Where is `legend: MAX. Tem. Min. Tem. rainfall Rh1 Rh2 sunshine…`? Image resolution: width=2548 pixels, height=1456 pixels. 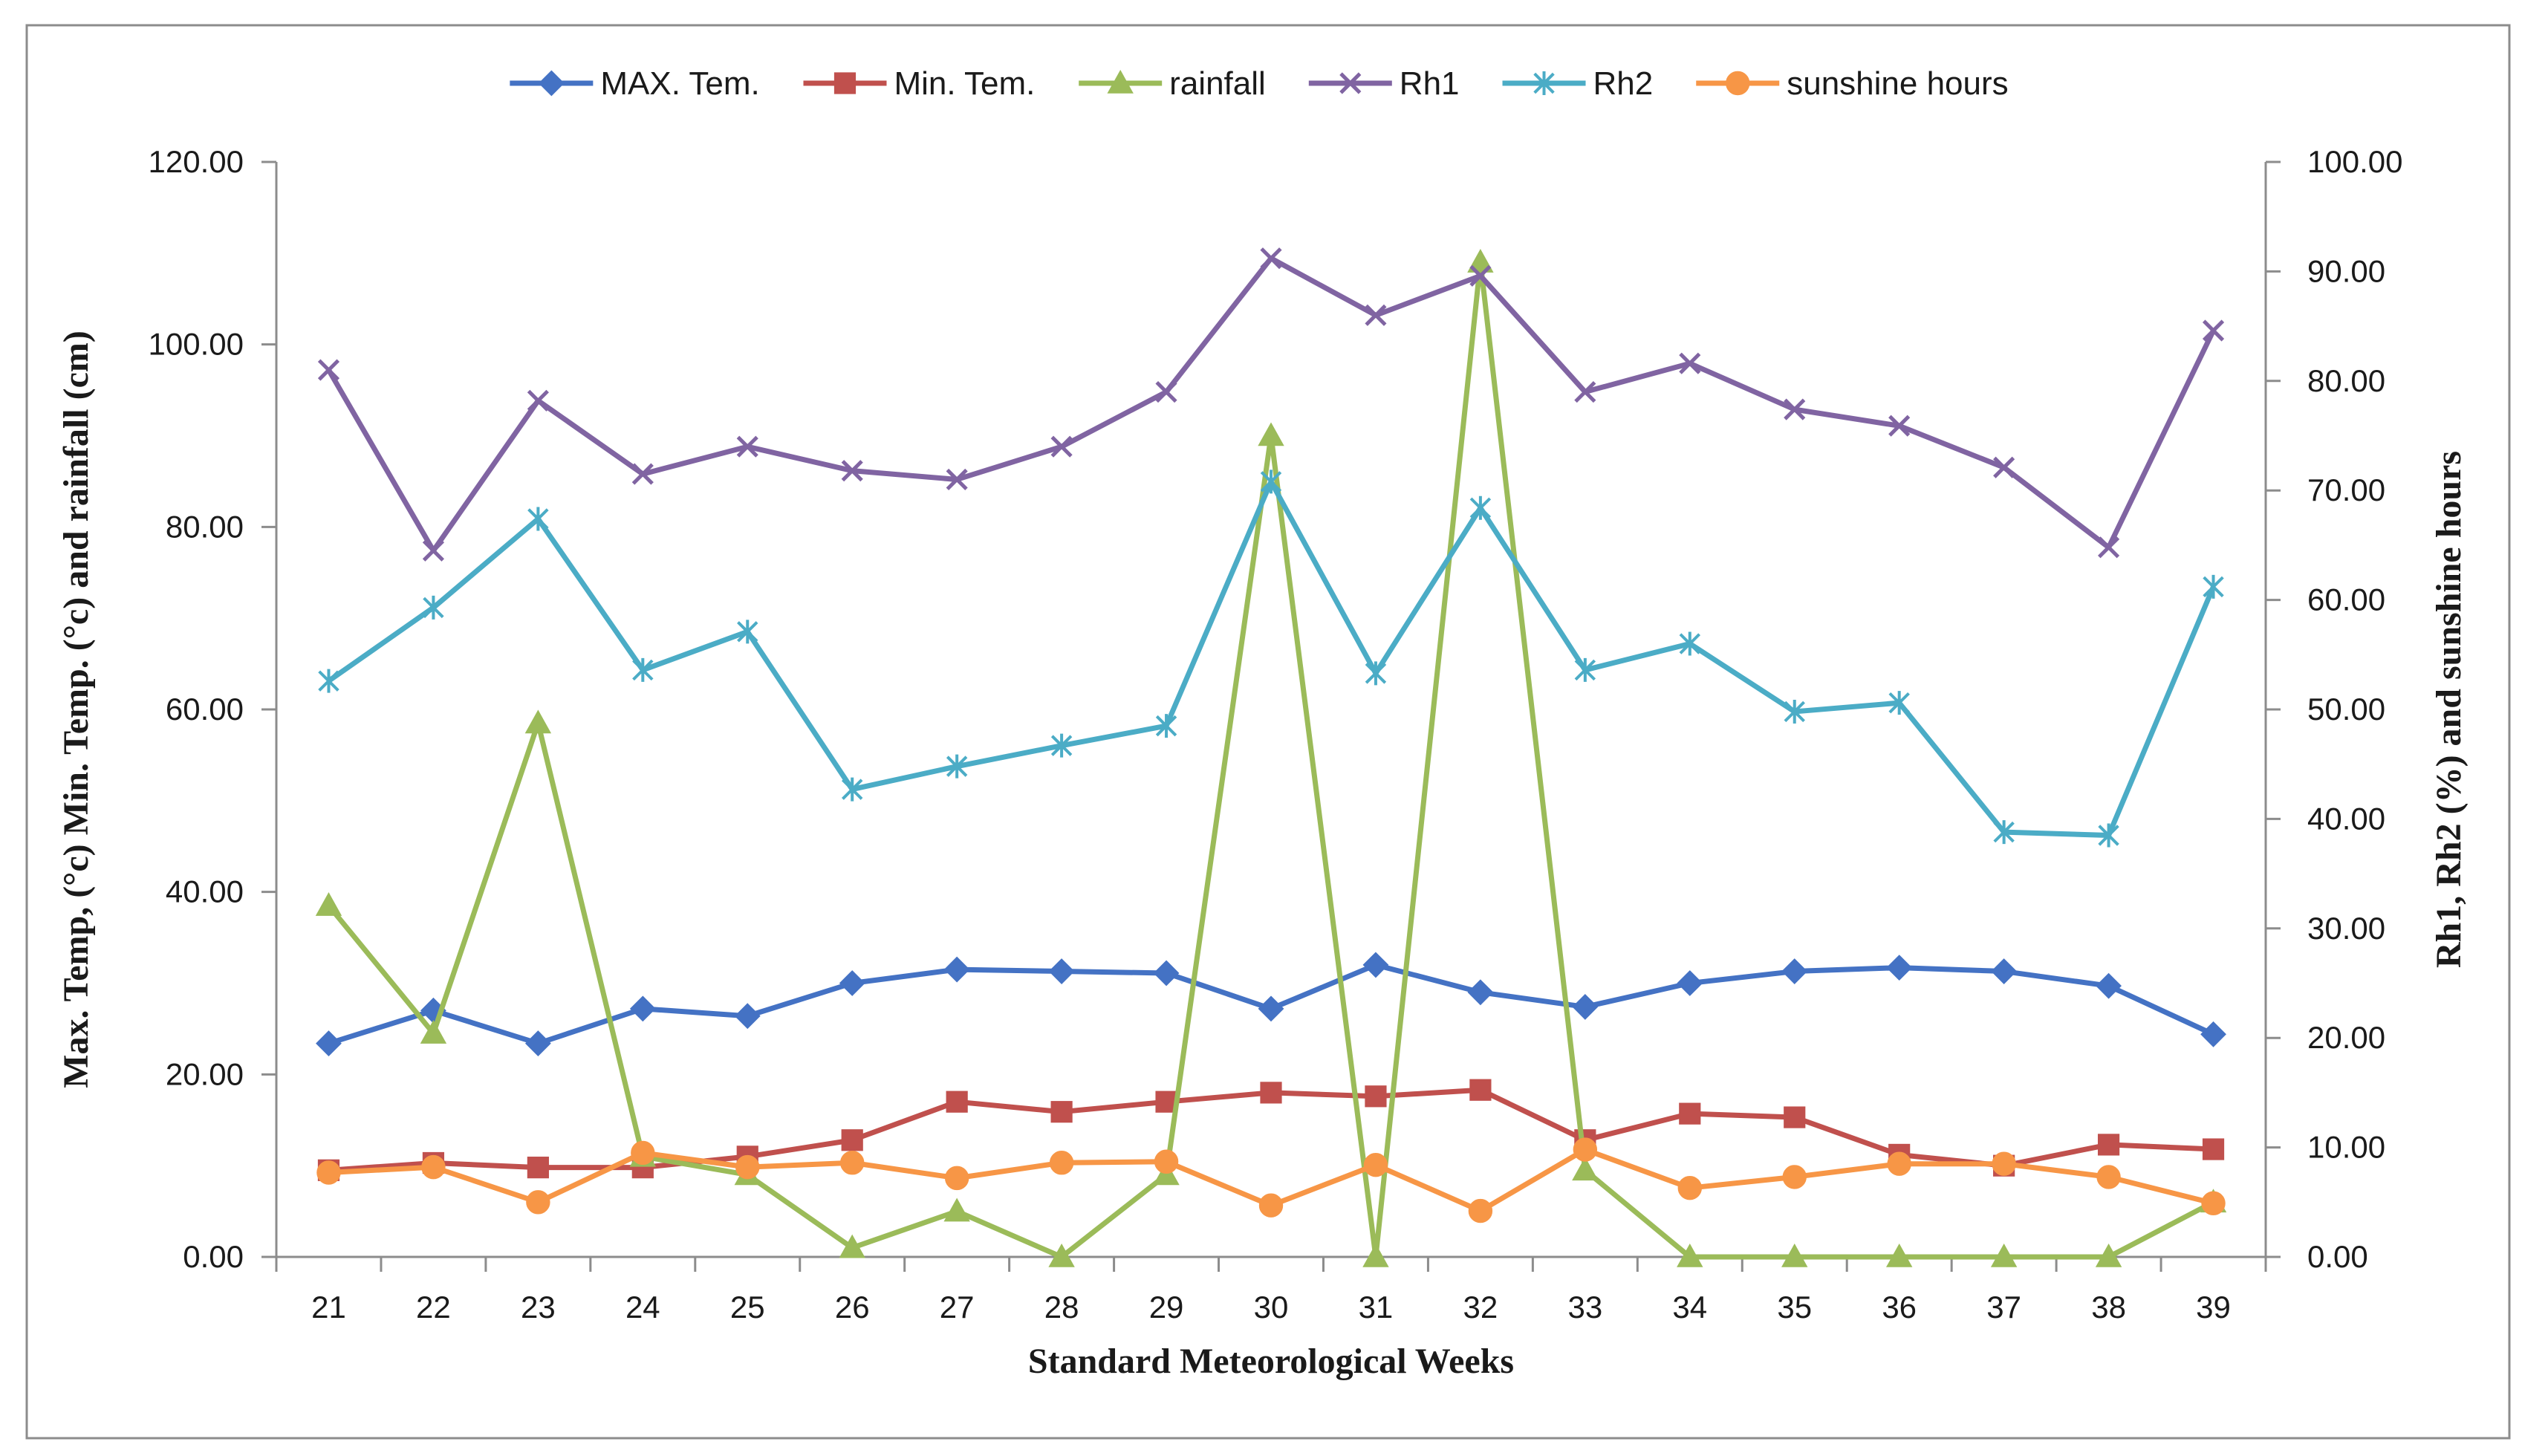 legend: MAX. Tem. Min. Tem. rainfall Rh1 Rh2 sunshine… is located at coordinates (1259, 84).